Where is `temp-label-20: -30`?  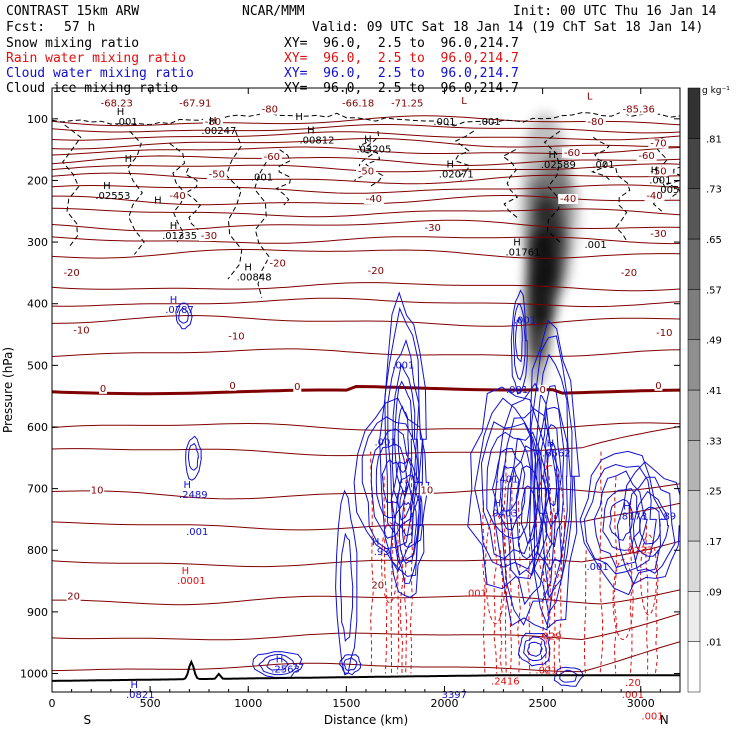 temp-label-20: -30 is located at coordinates (209, 236).